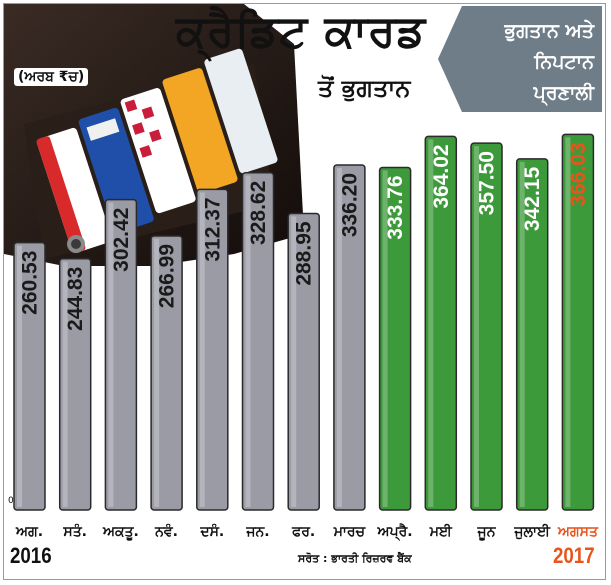 This screenshot has width=611, height=585. I want to click on bar-group: 333.76, so click(395, 338).